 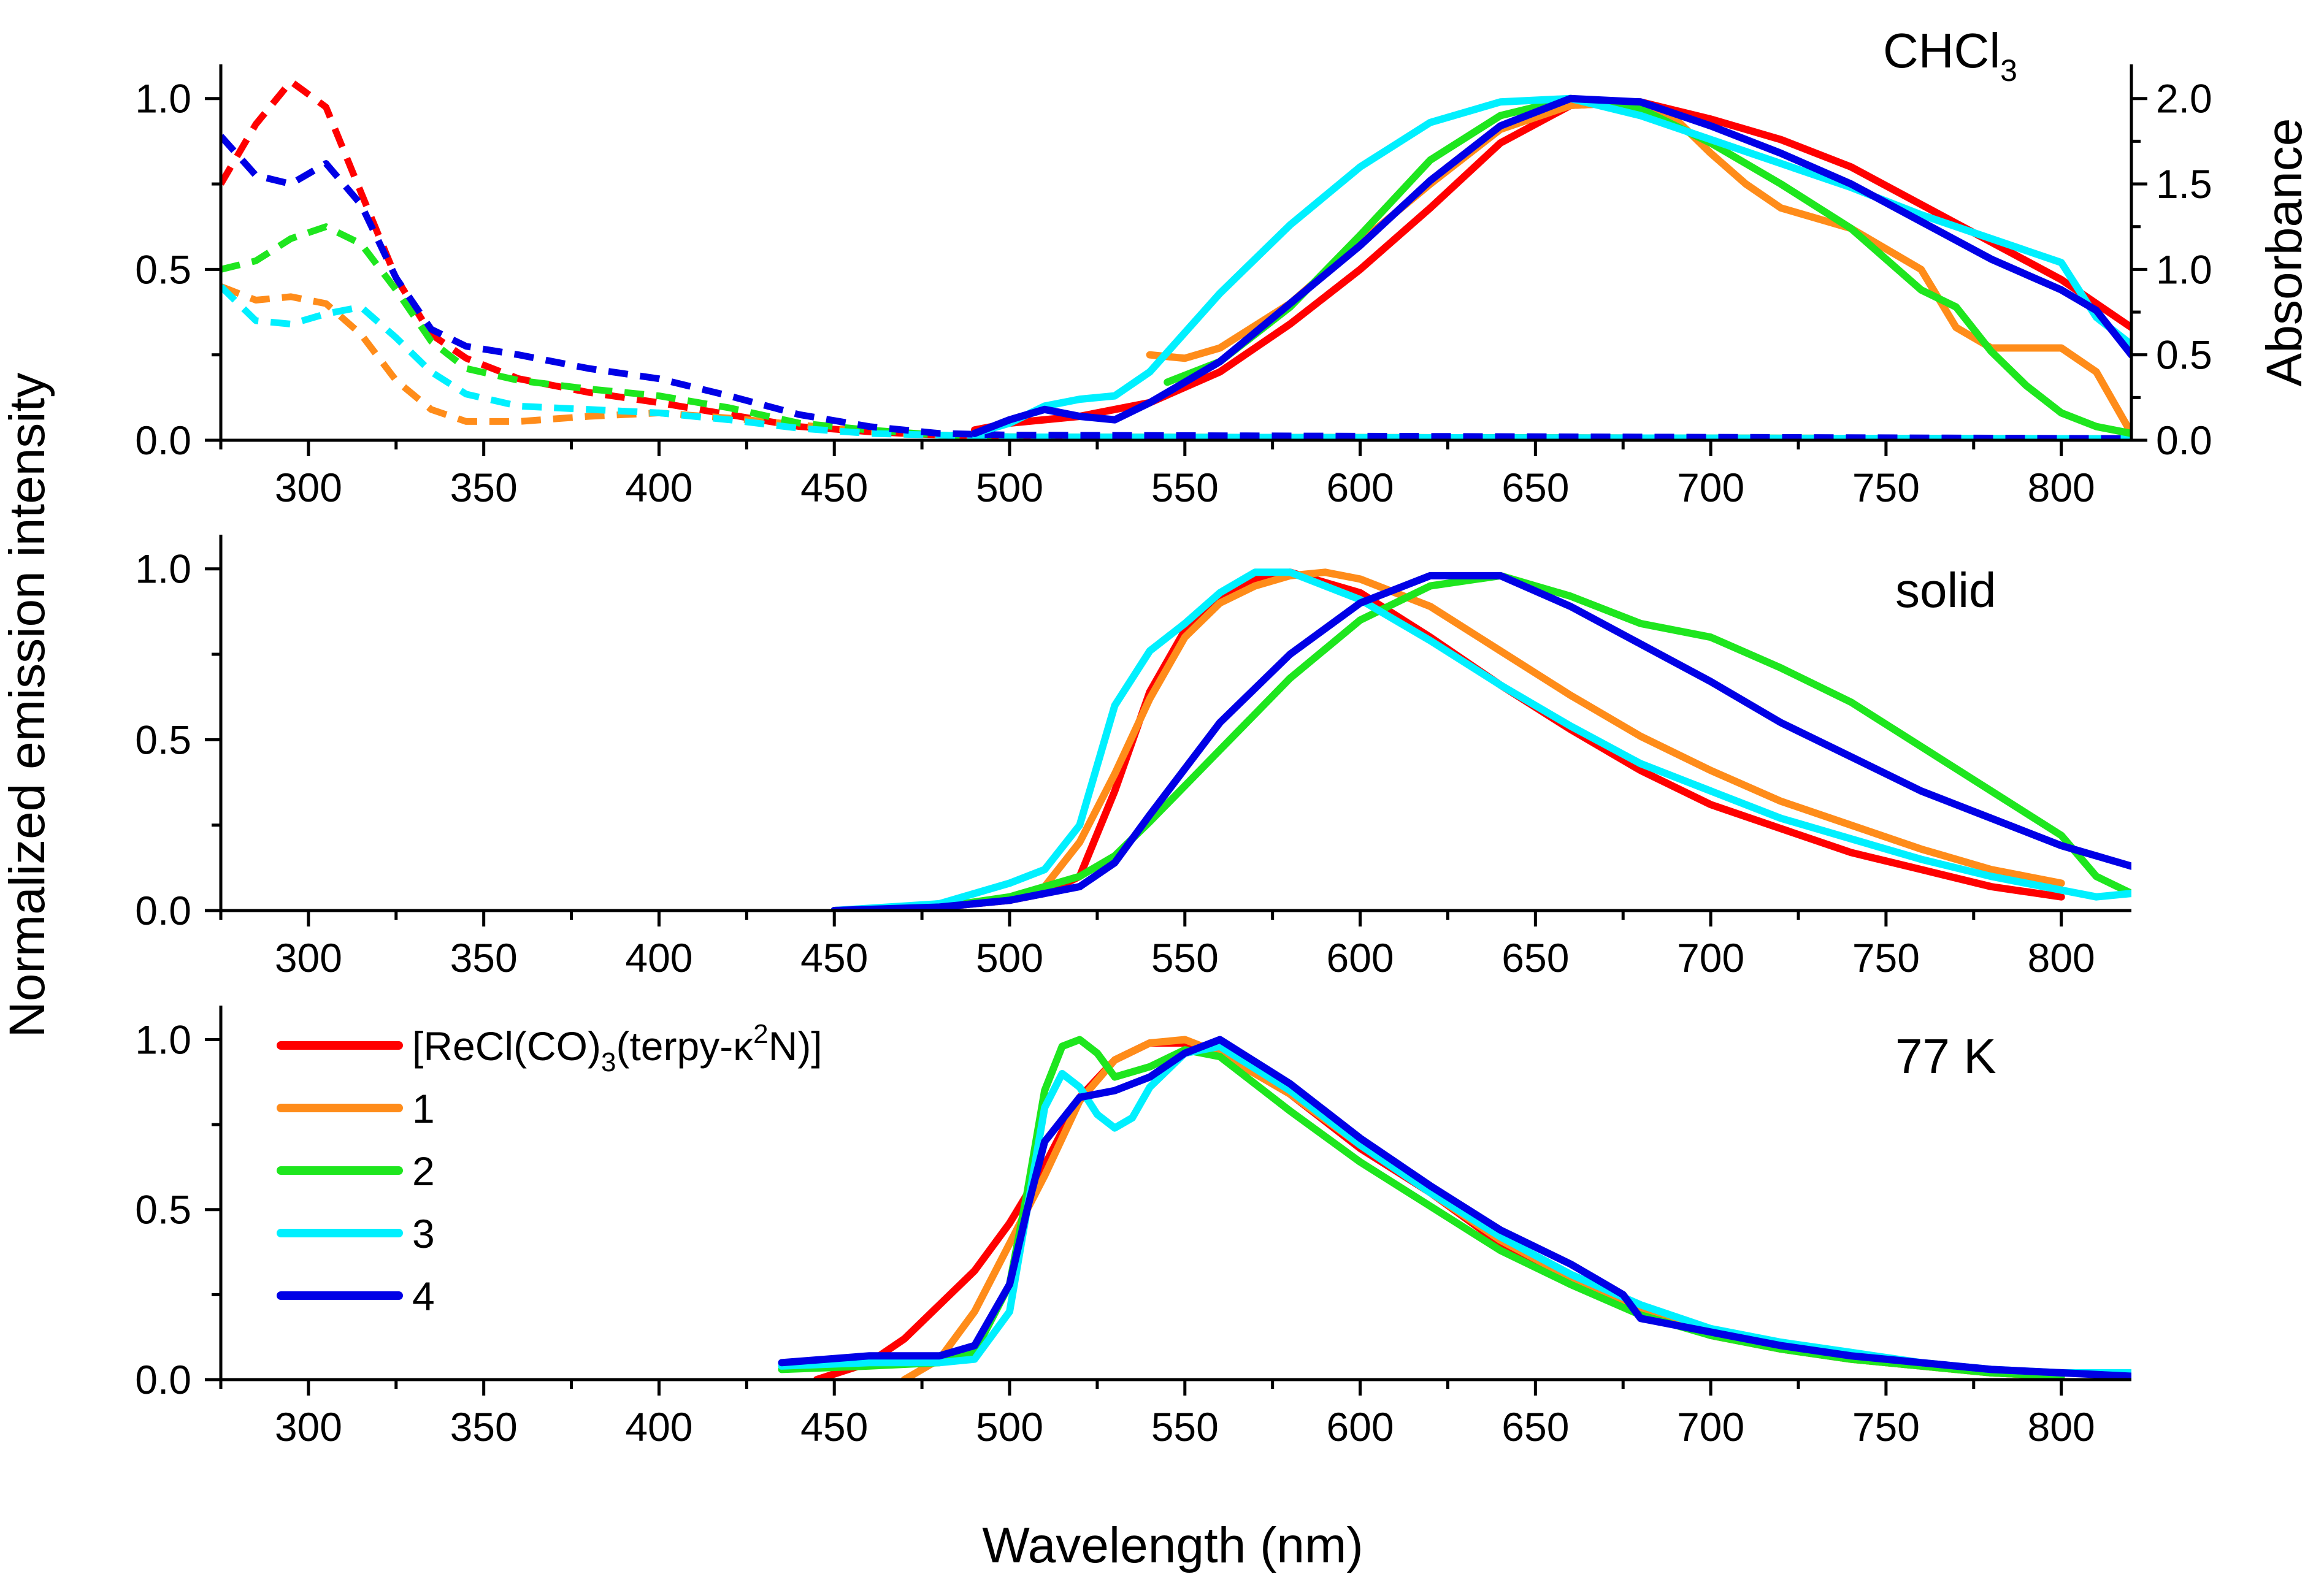 What do you see at coordinates (2184, 184) in the screenshot?
I see `right-tick-label: 1.5` at bounding box center [2184, 184].